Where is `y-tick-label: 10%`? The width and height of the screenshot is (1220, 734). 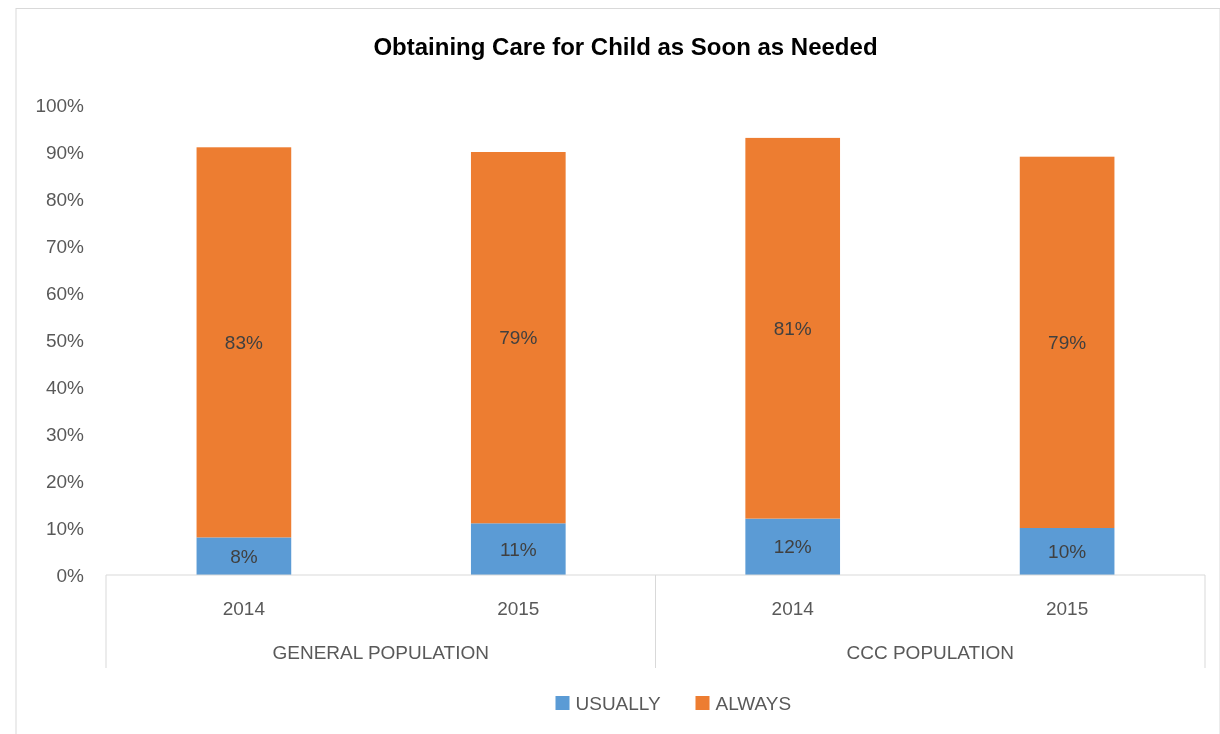 y-tick-label: 10% is located at coordinates (65, 528).